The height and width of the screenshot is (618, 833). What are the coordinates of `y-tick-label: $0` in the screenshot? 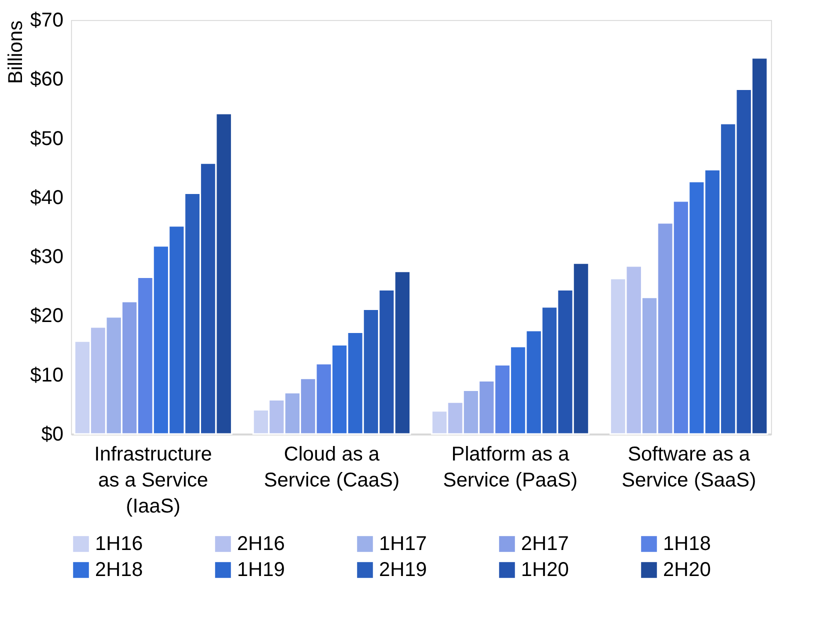 It's located at (52, 435).